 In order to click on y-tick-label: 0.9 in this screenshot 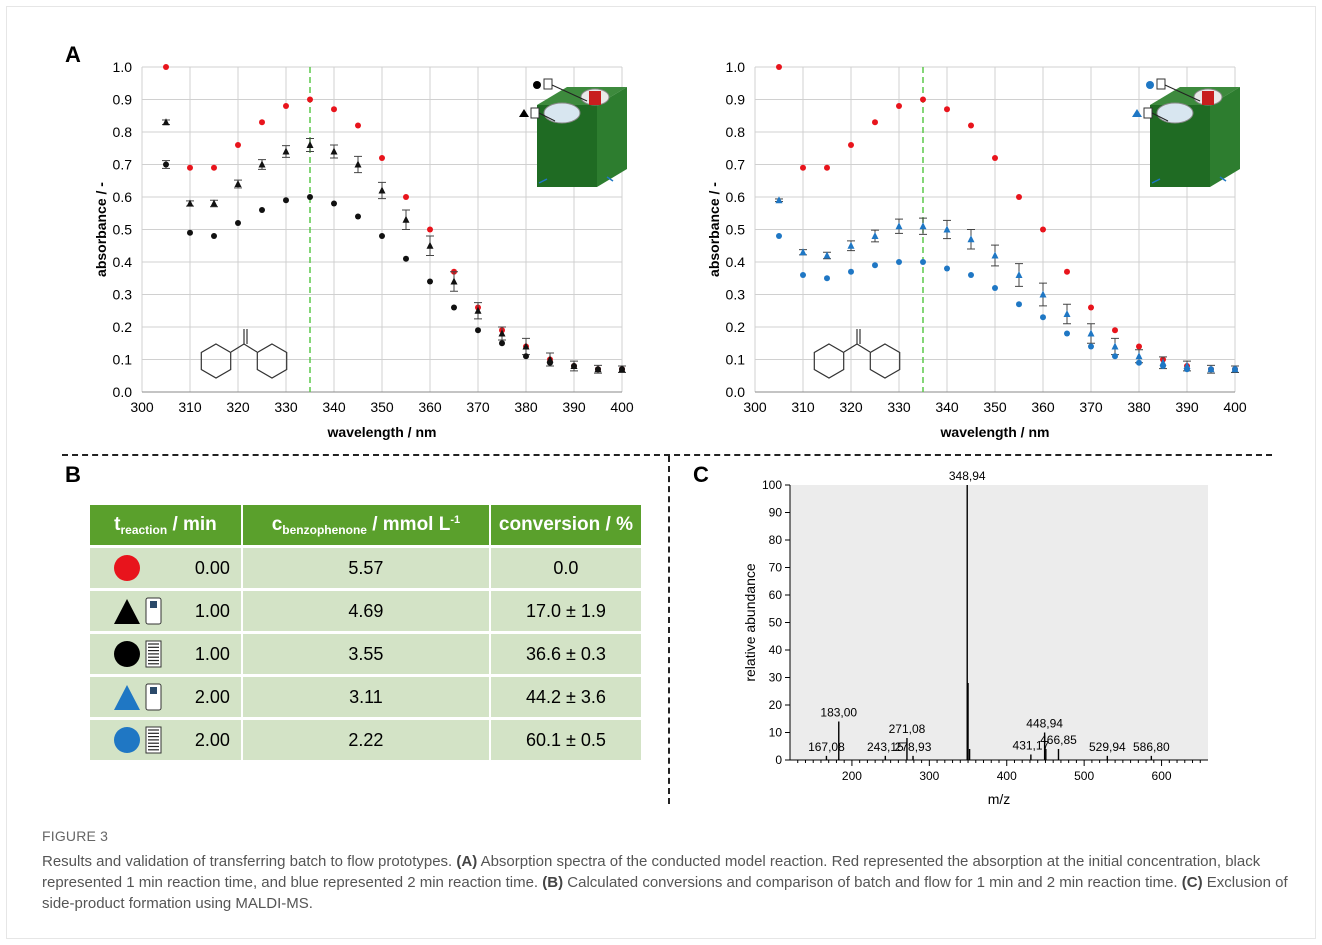, I will do `click(123, 100)`.